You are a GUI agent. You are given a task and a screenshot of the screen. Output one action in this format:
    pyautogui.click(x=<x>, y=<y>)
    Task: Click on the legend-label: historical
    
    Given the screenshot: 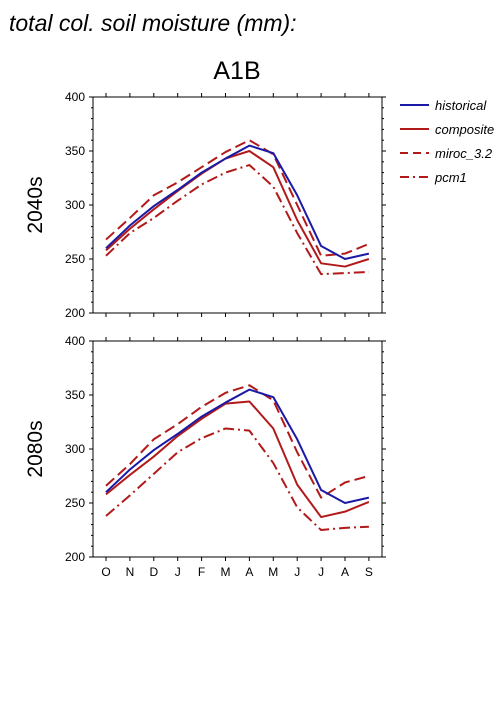 What is the action you would take?
    pyautogui.click(x=461, y=105)
    